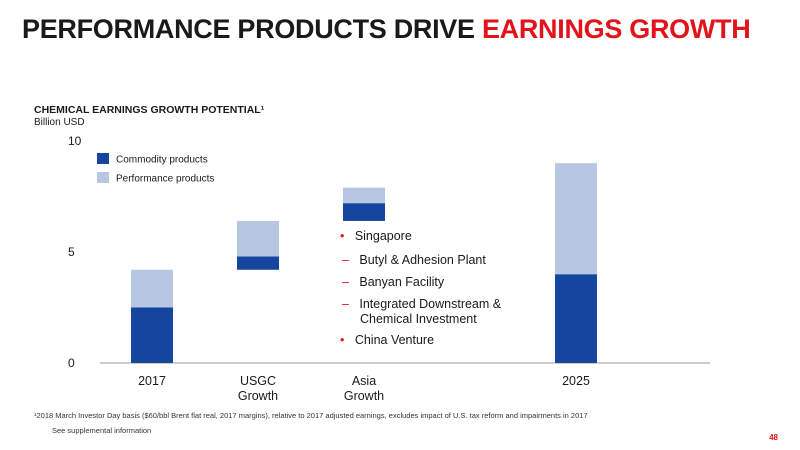 The height and width of the screenshot is (450, 800). Describe the element at coordinates (773, 437) in the screenshot. I see `page-number: 48` at that location.